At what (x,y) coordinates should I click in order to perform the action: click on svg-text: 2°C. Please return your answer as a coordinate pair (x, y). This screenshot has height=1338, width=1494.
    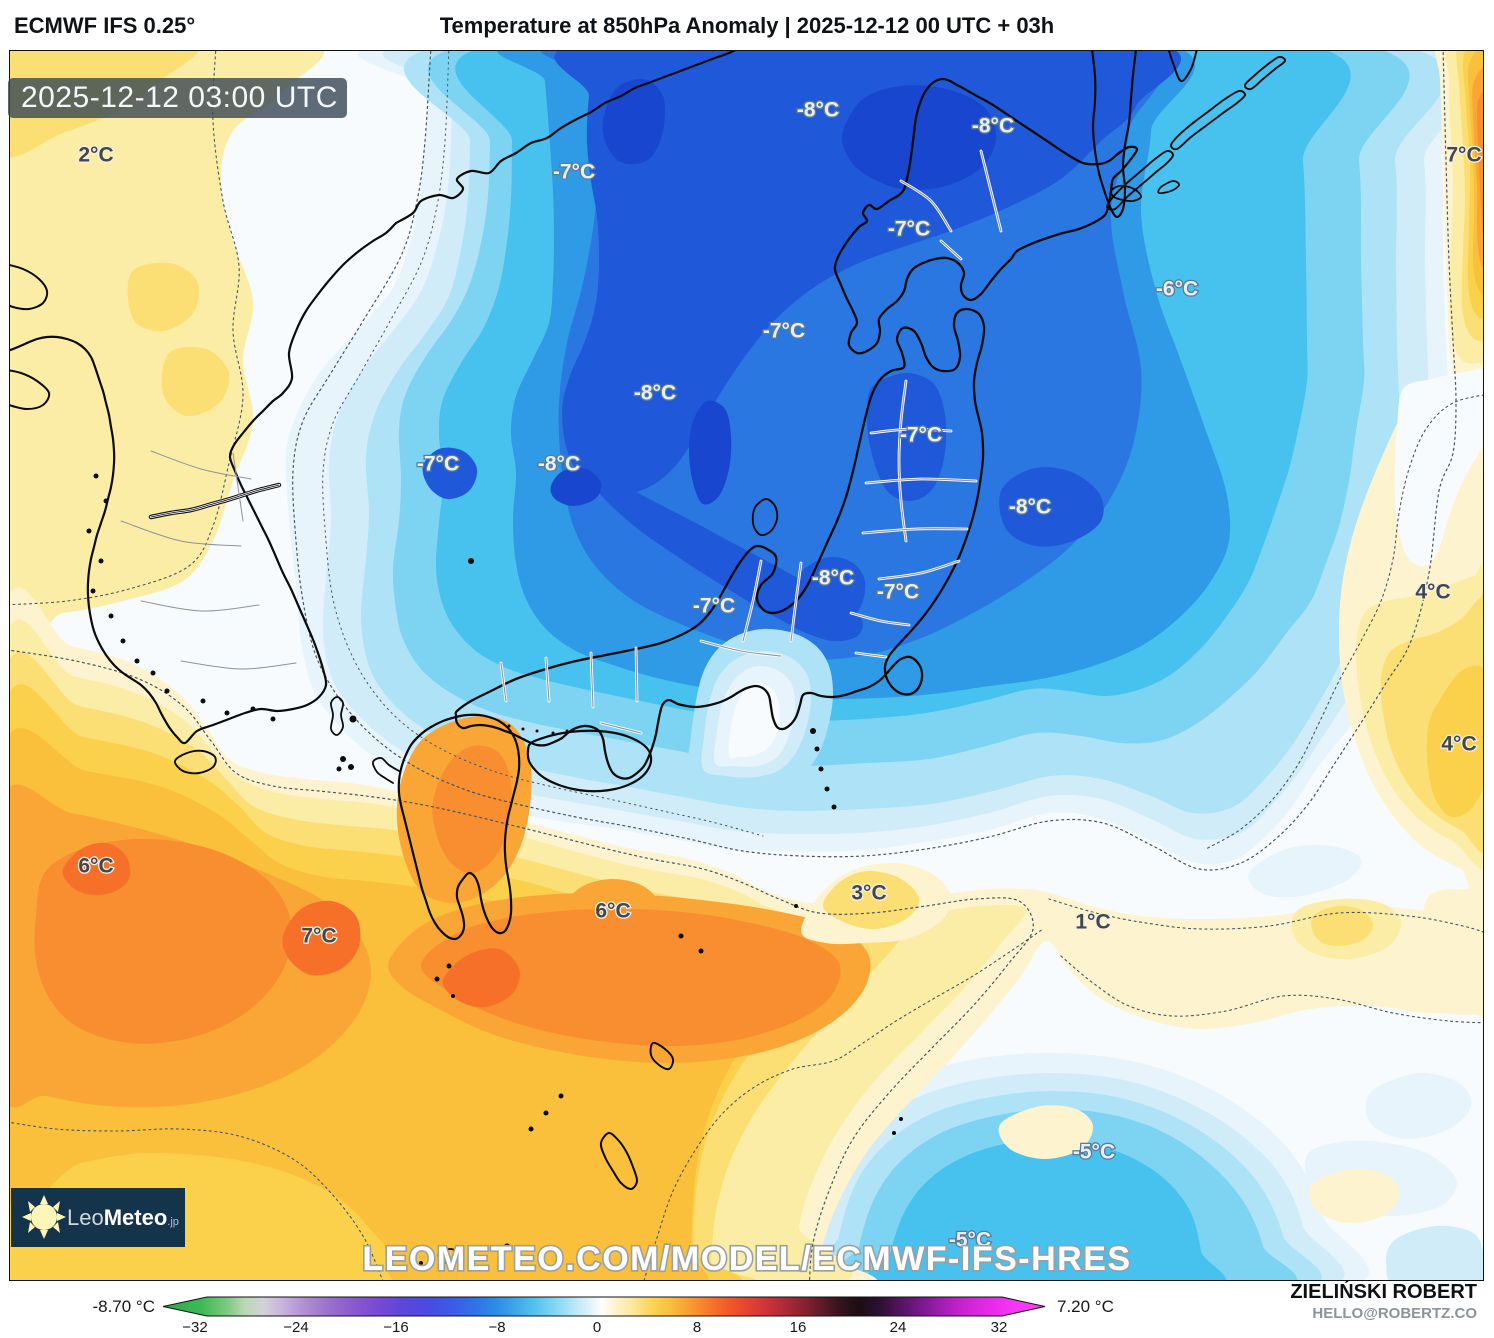
    Looking at the image, I should click on (95, 155).